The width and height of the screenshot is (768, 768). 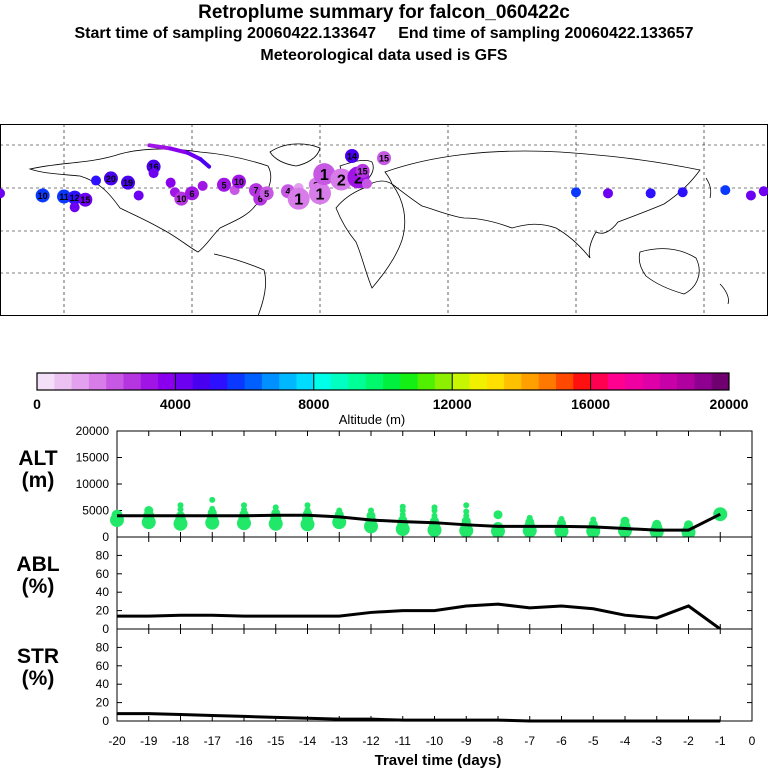 I want to click on color-scale-bar, so click(x=383, y=381).